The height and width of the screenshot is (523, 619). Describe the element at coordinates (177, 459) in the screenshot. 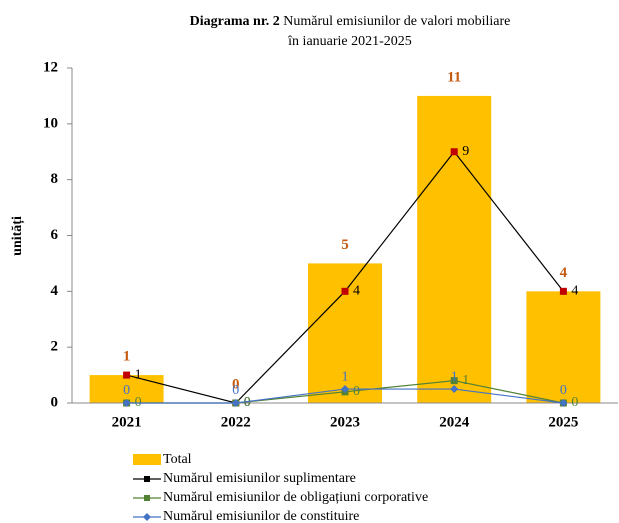

I see `legend-label: Total` at that location.